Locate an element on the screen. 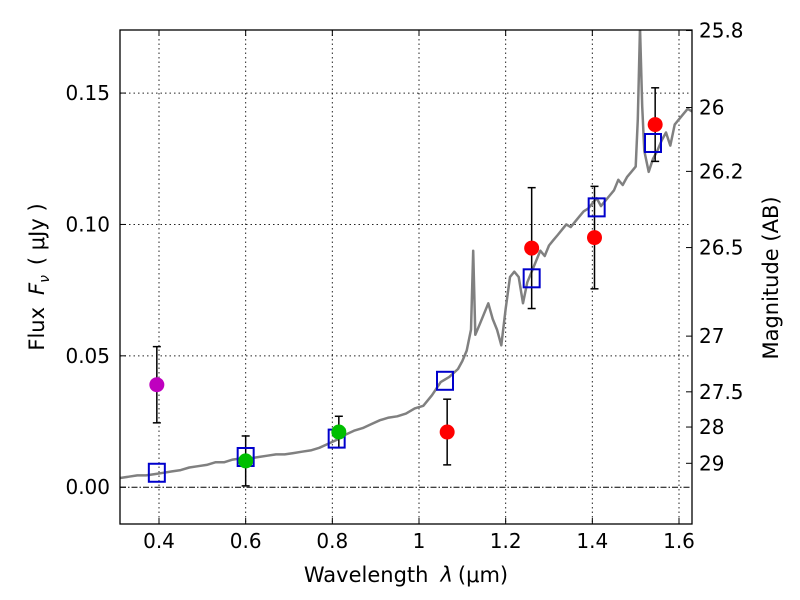 Image resolution: width=800 pixels, height=600 pixels. y2-tick-label: 27.5 is located at coordinates (721, 392).